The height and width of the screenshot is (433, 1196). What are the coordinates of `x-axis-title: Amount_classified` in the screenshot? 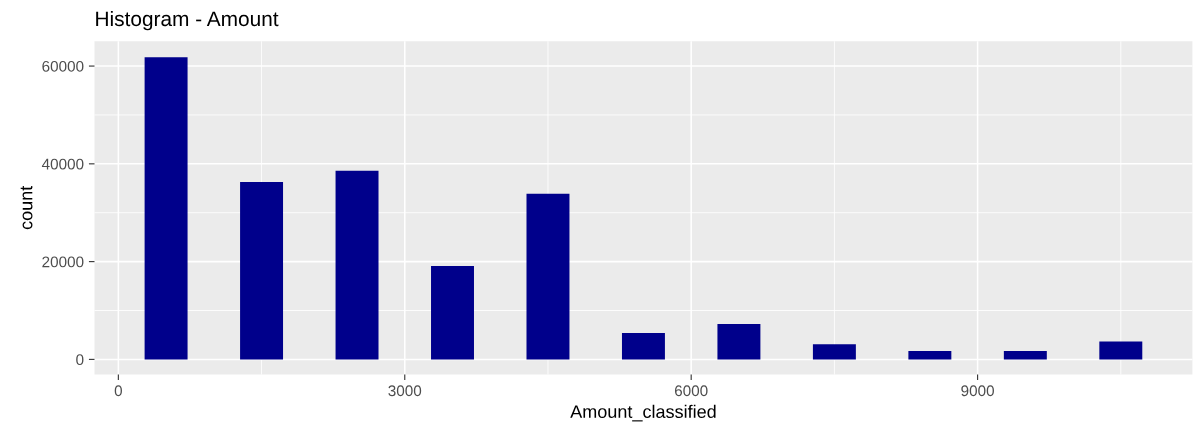 It's located at (643, 413).